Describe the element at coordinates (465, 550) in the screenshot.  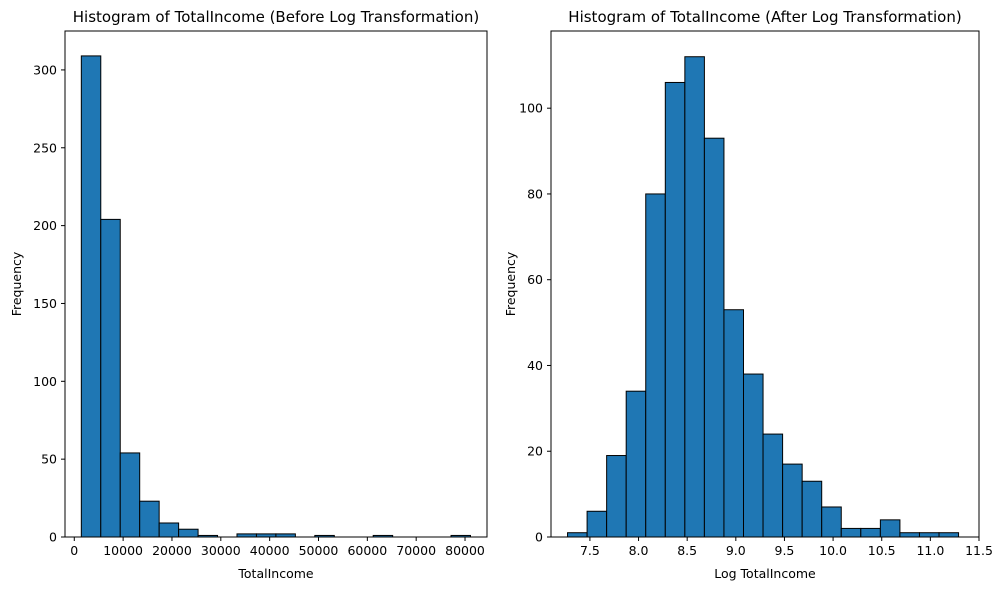
I see `x-tick-label-before-8: 80000` at that location.